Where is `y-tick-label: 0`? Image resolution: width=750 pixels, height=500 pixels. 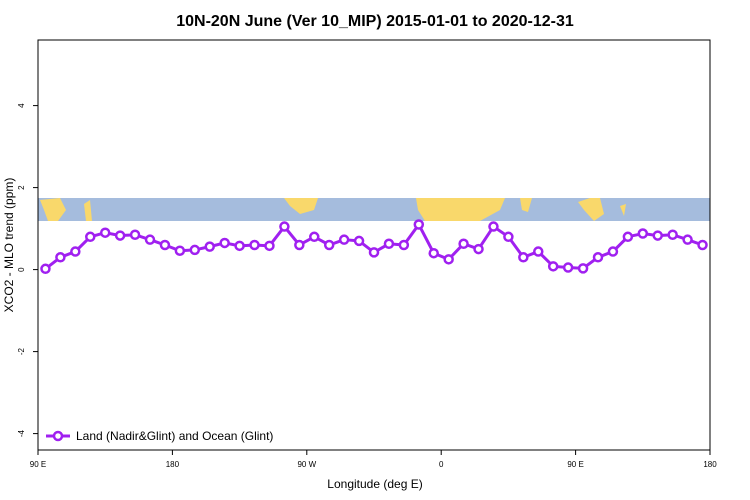
y-tick-label: 0 is located at coordinates (21, 269).